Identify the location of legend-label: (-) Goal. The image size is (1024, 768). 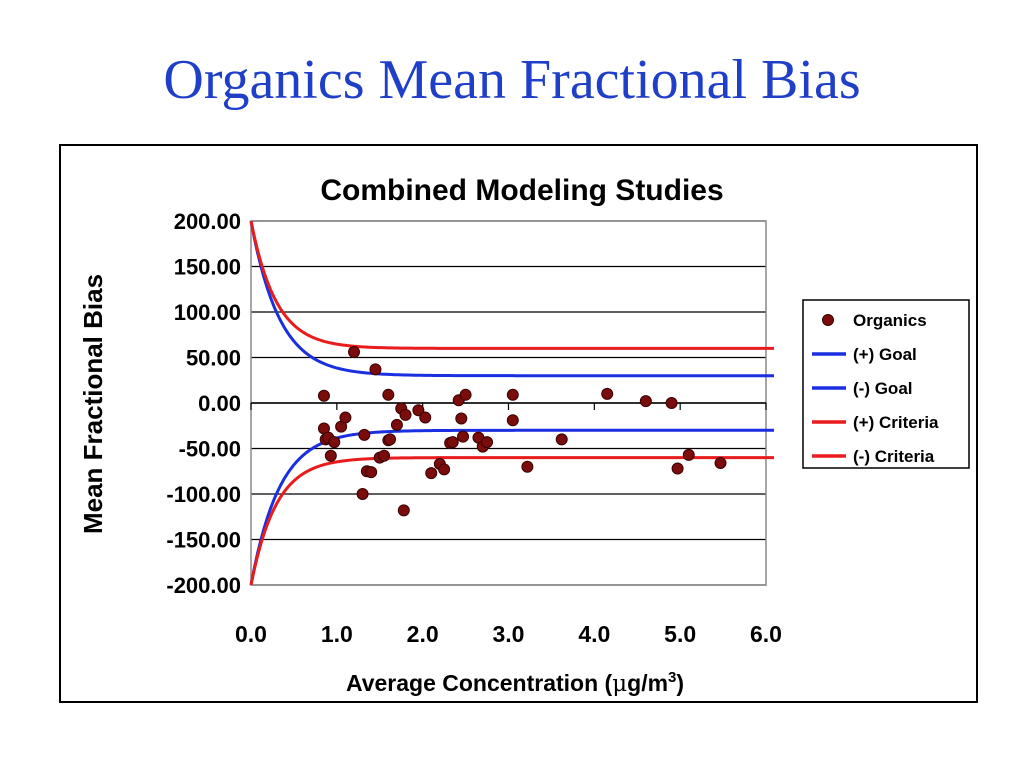
(883, 388).